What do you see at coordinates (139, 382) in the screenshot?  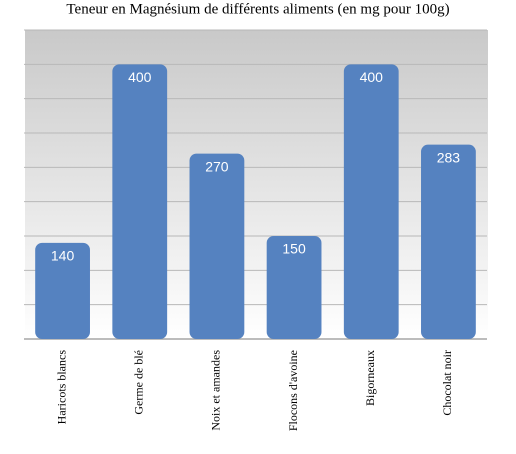 I see `x-tick-label: Germe de blé` at bounding box center [139, 382].